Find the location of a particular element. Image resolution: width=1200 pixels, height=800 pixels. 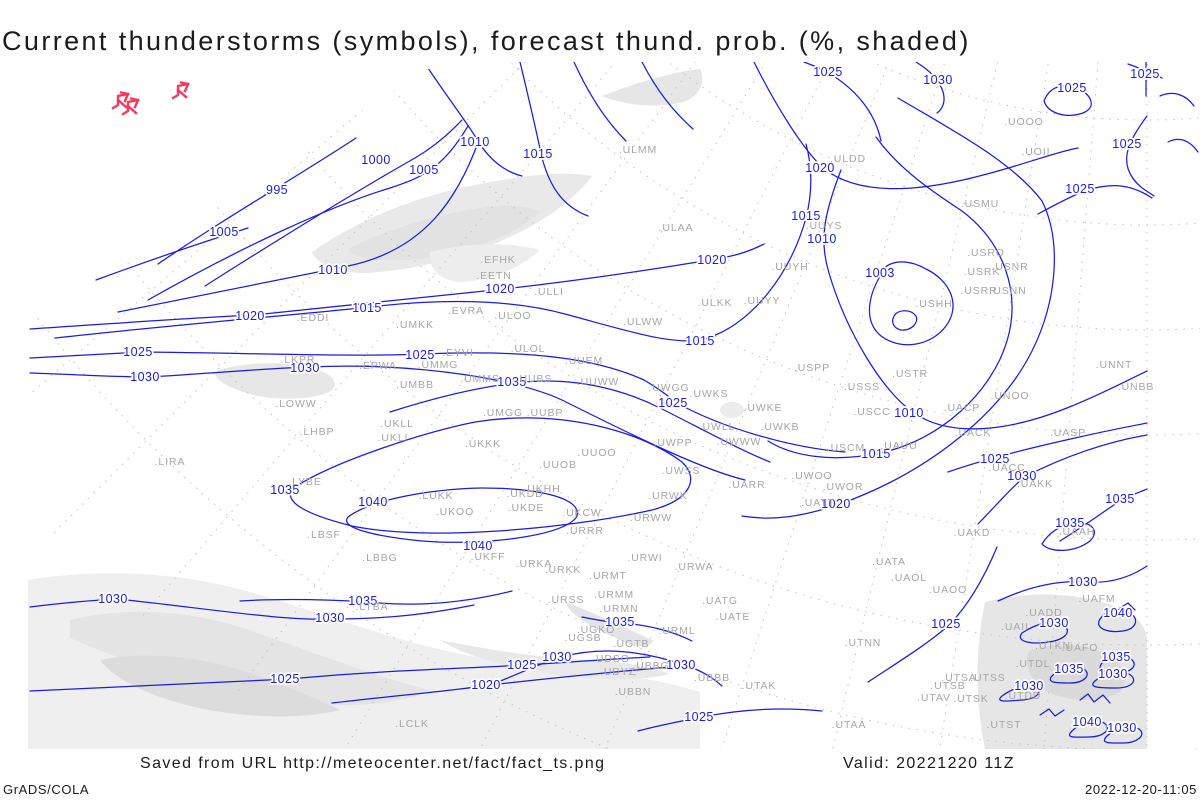

station-label: .UACK is located at coordinates (973, 433).